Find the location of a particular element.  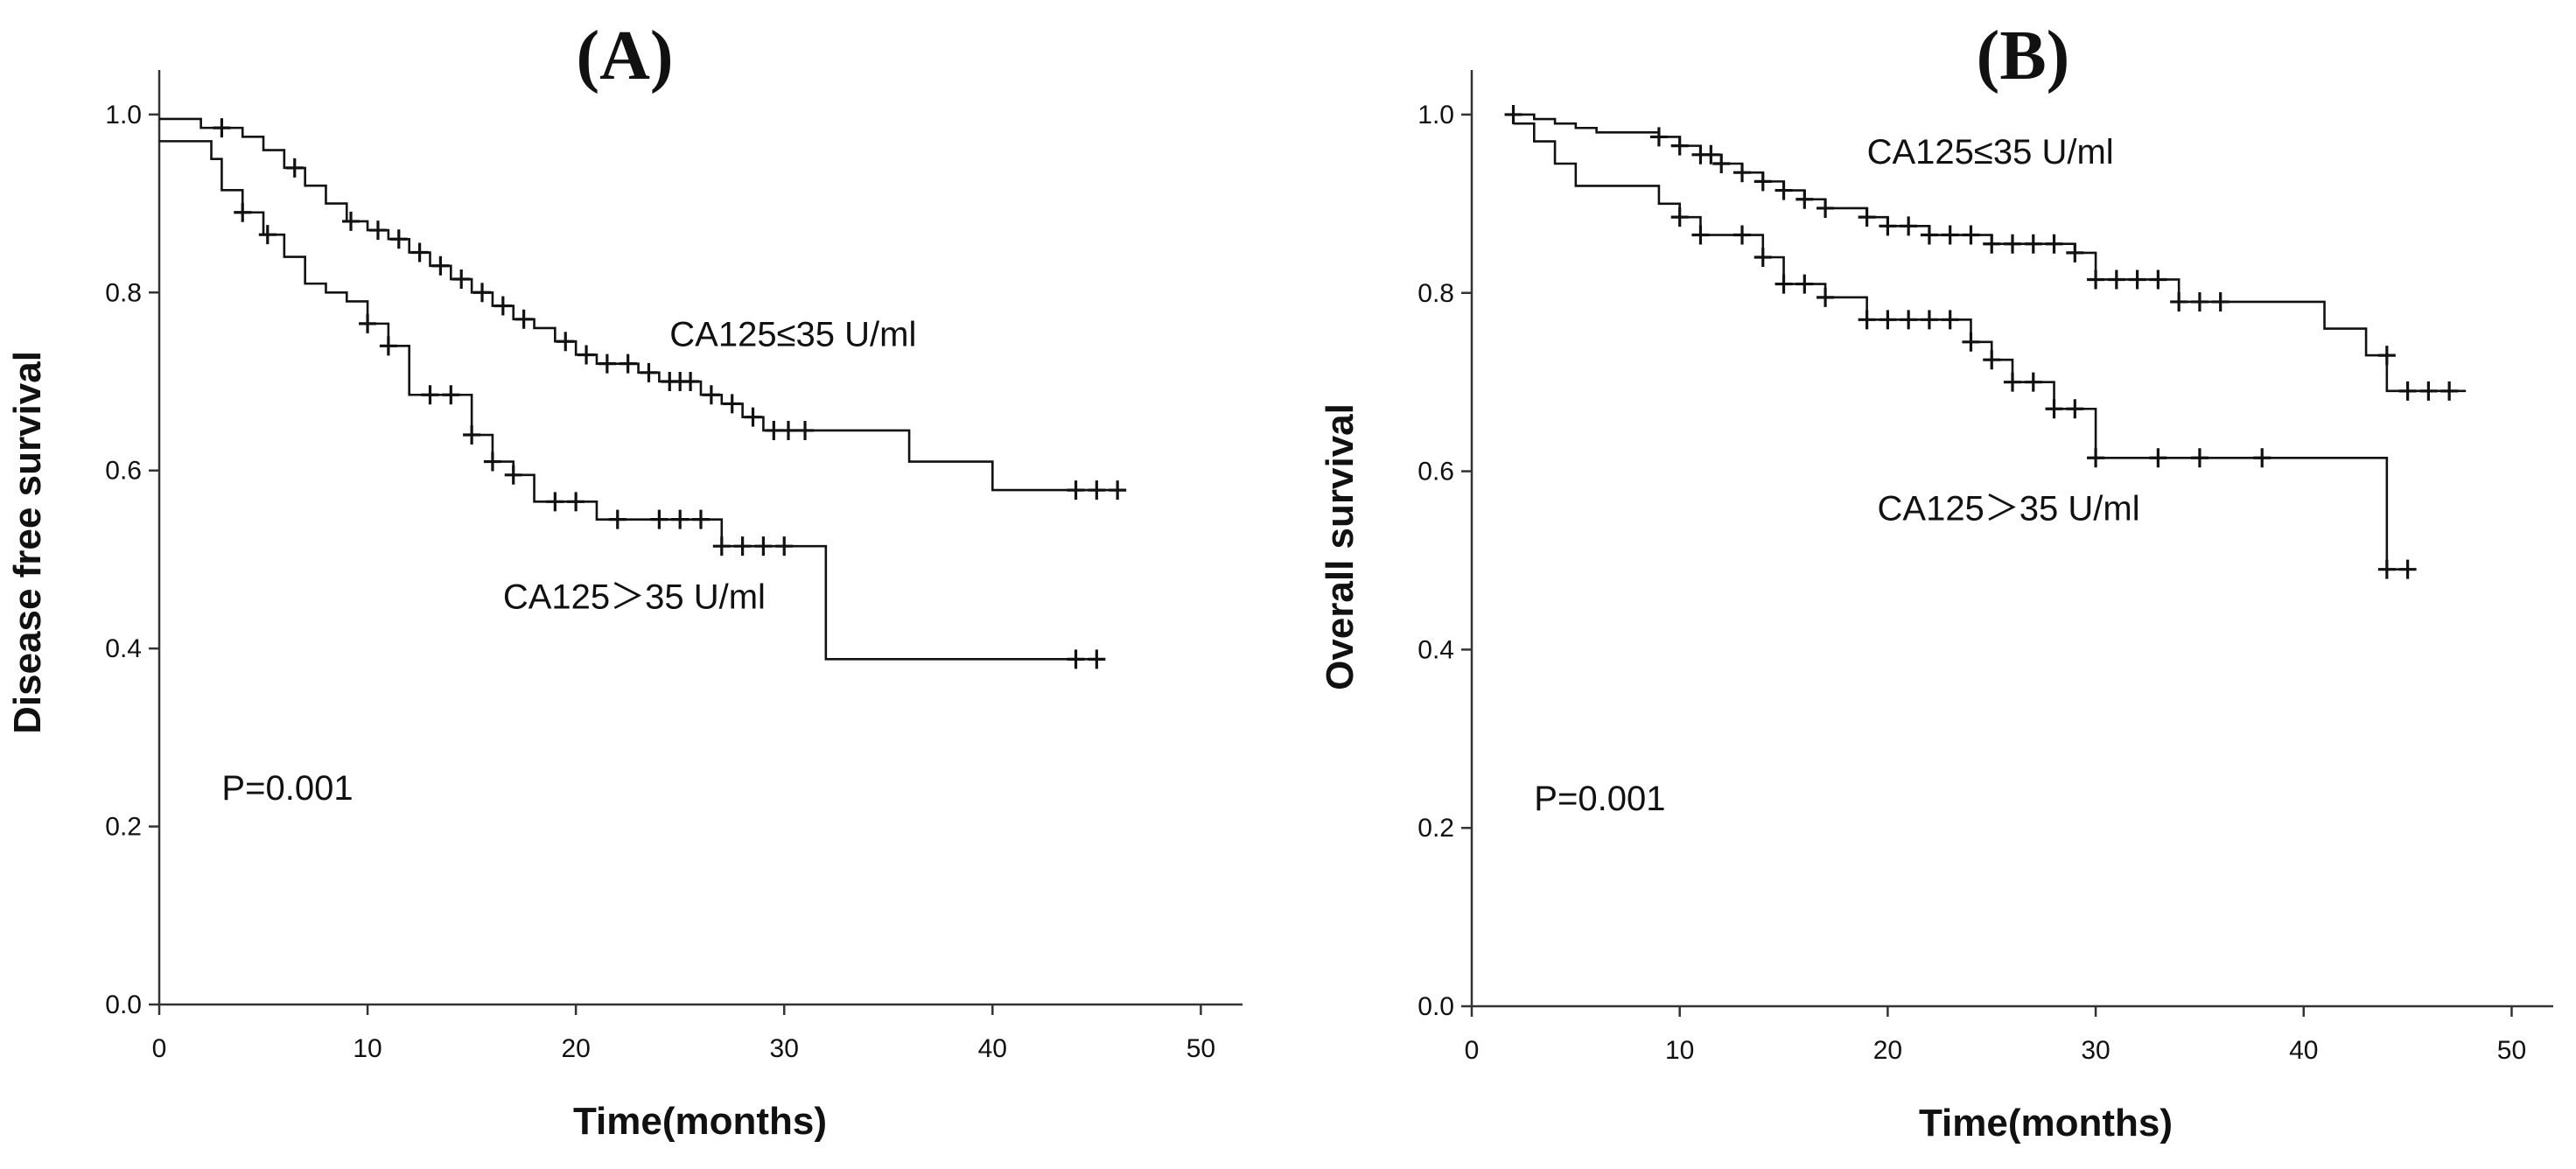

panel-title: (A) is located at coordinates (624, 56).